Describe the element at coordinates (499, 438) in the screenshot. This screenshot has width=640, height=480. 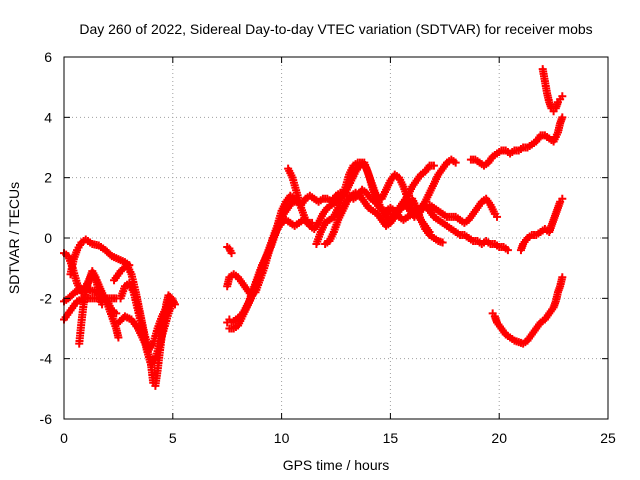
I see `x-tick-label: 20` at that location.